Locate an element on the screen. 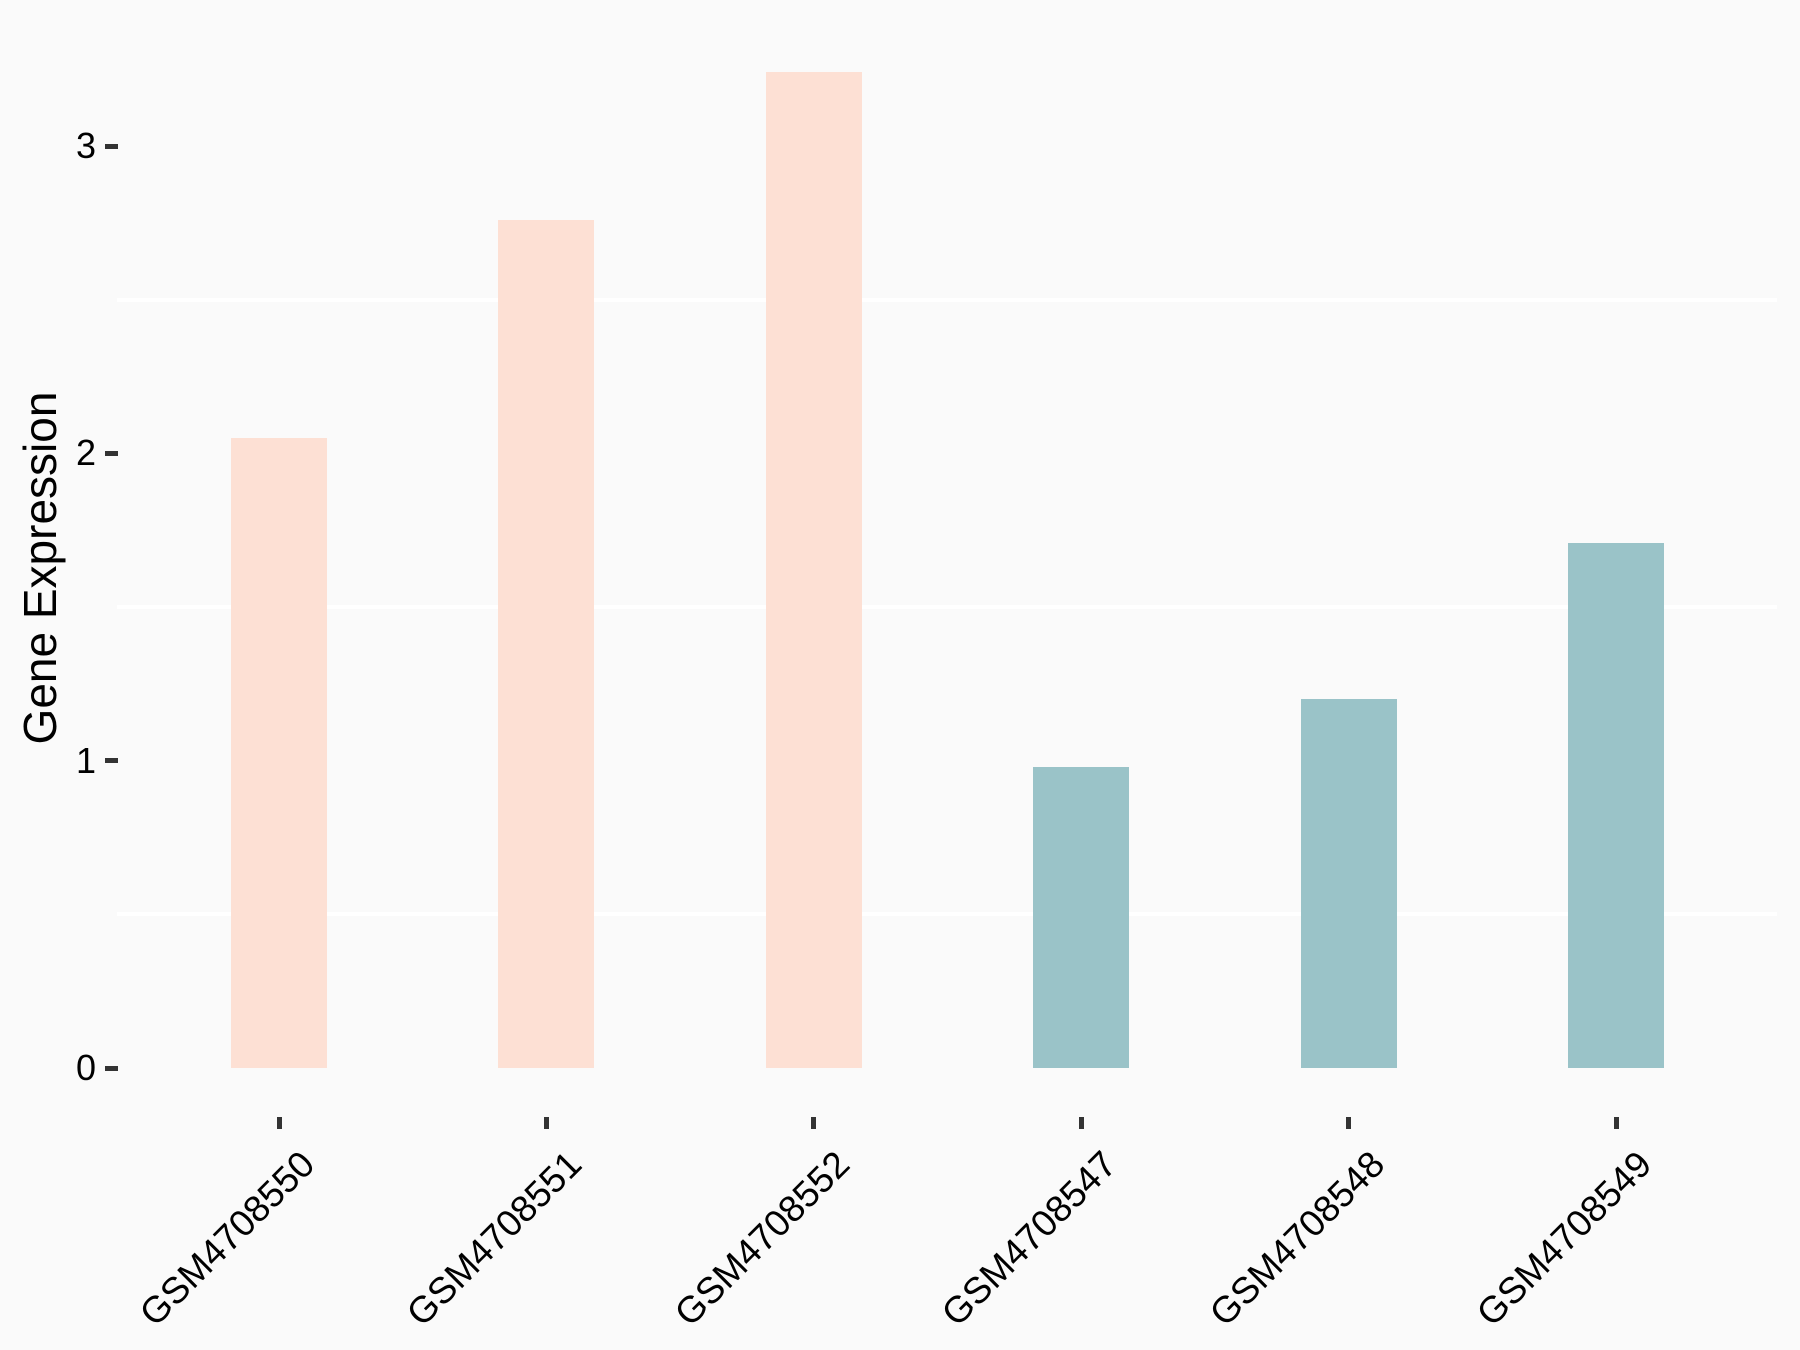  bar-GSM4708551 is located at coordinates (546, 643).